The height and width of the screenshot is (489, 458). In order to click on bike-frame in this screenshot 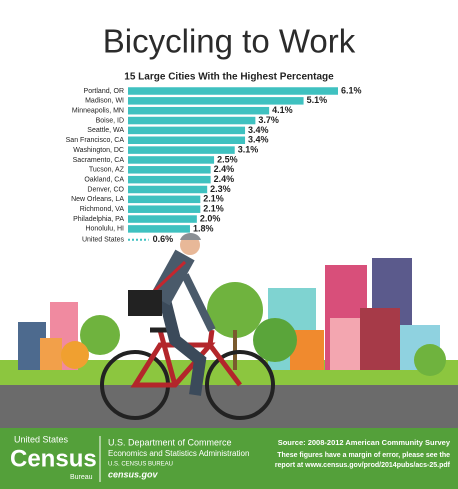, I will do `click(186, 358)`.